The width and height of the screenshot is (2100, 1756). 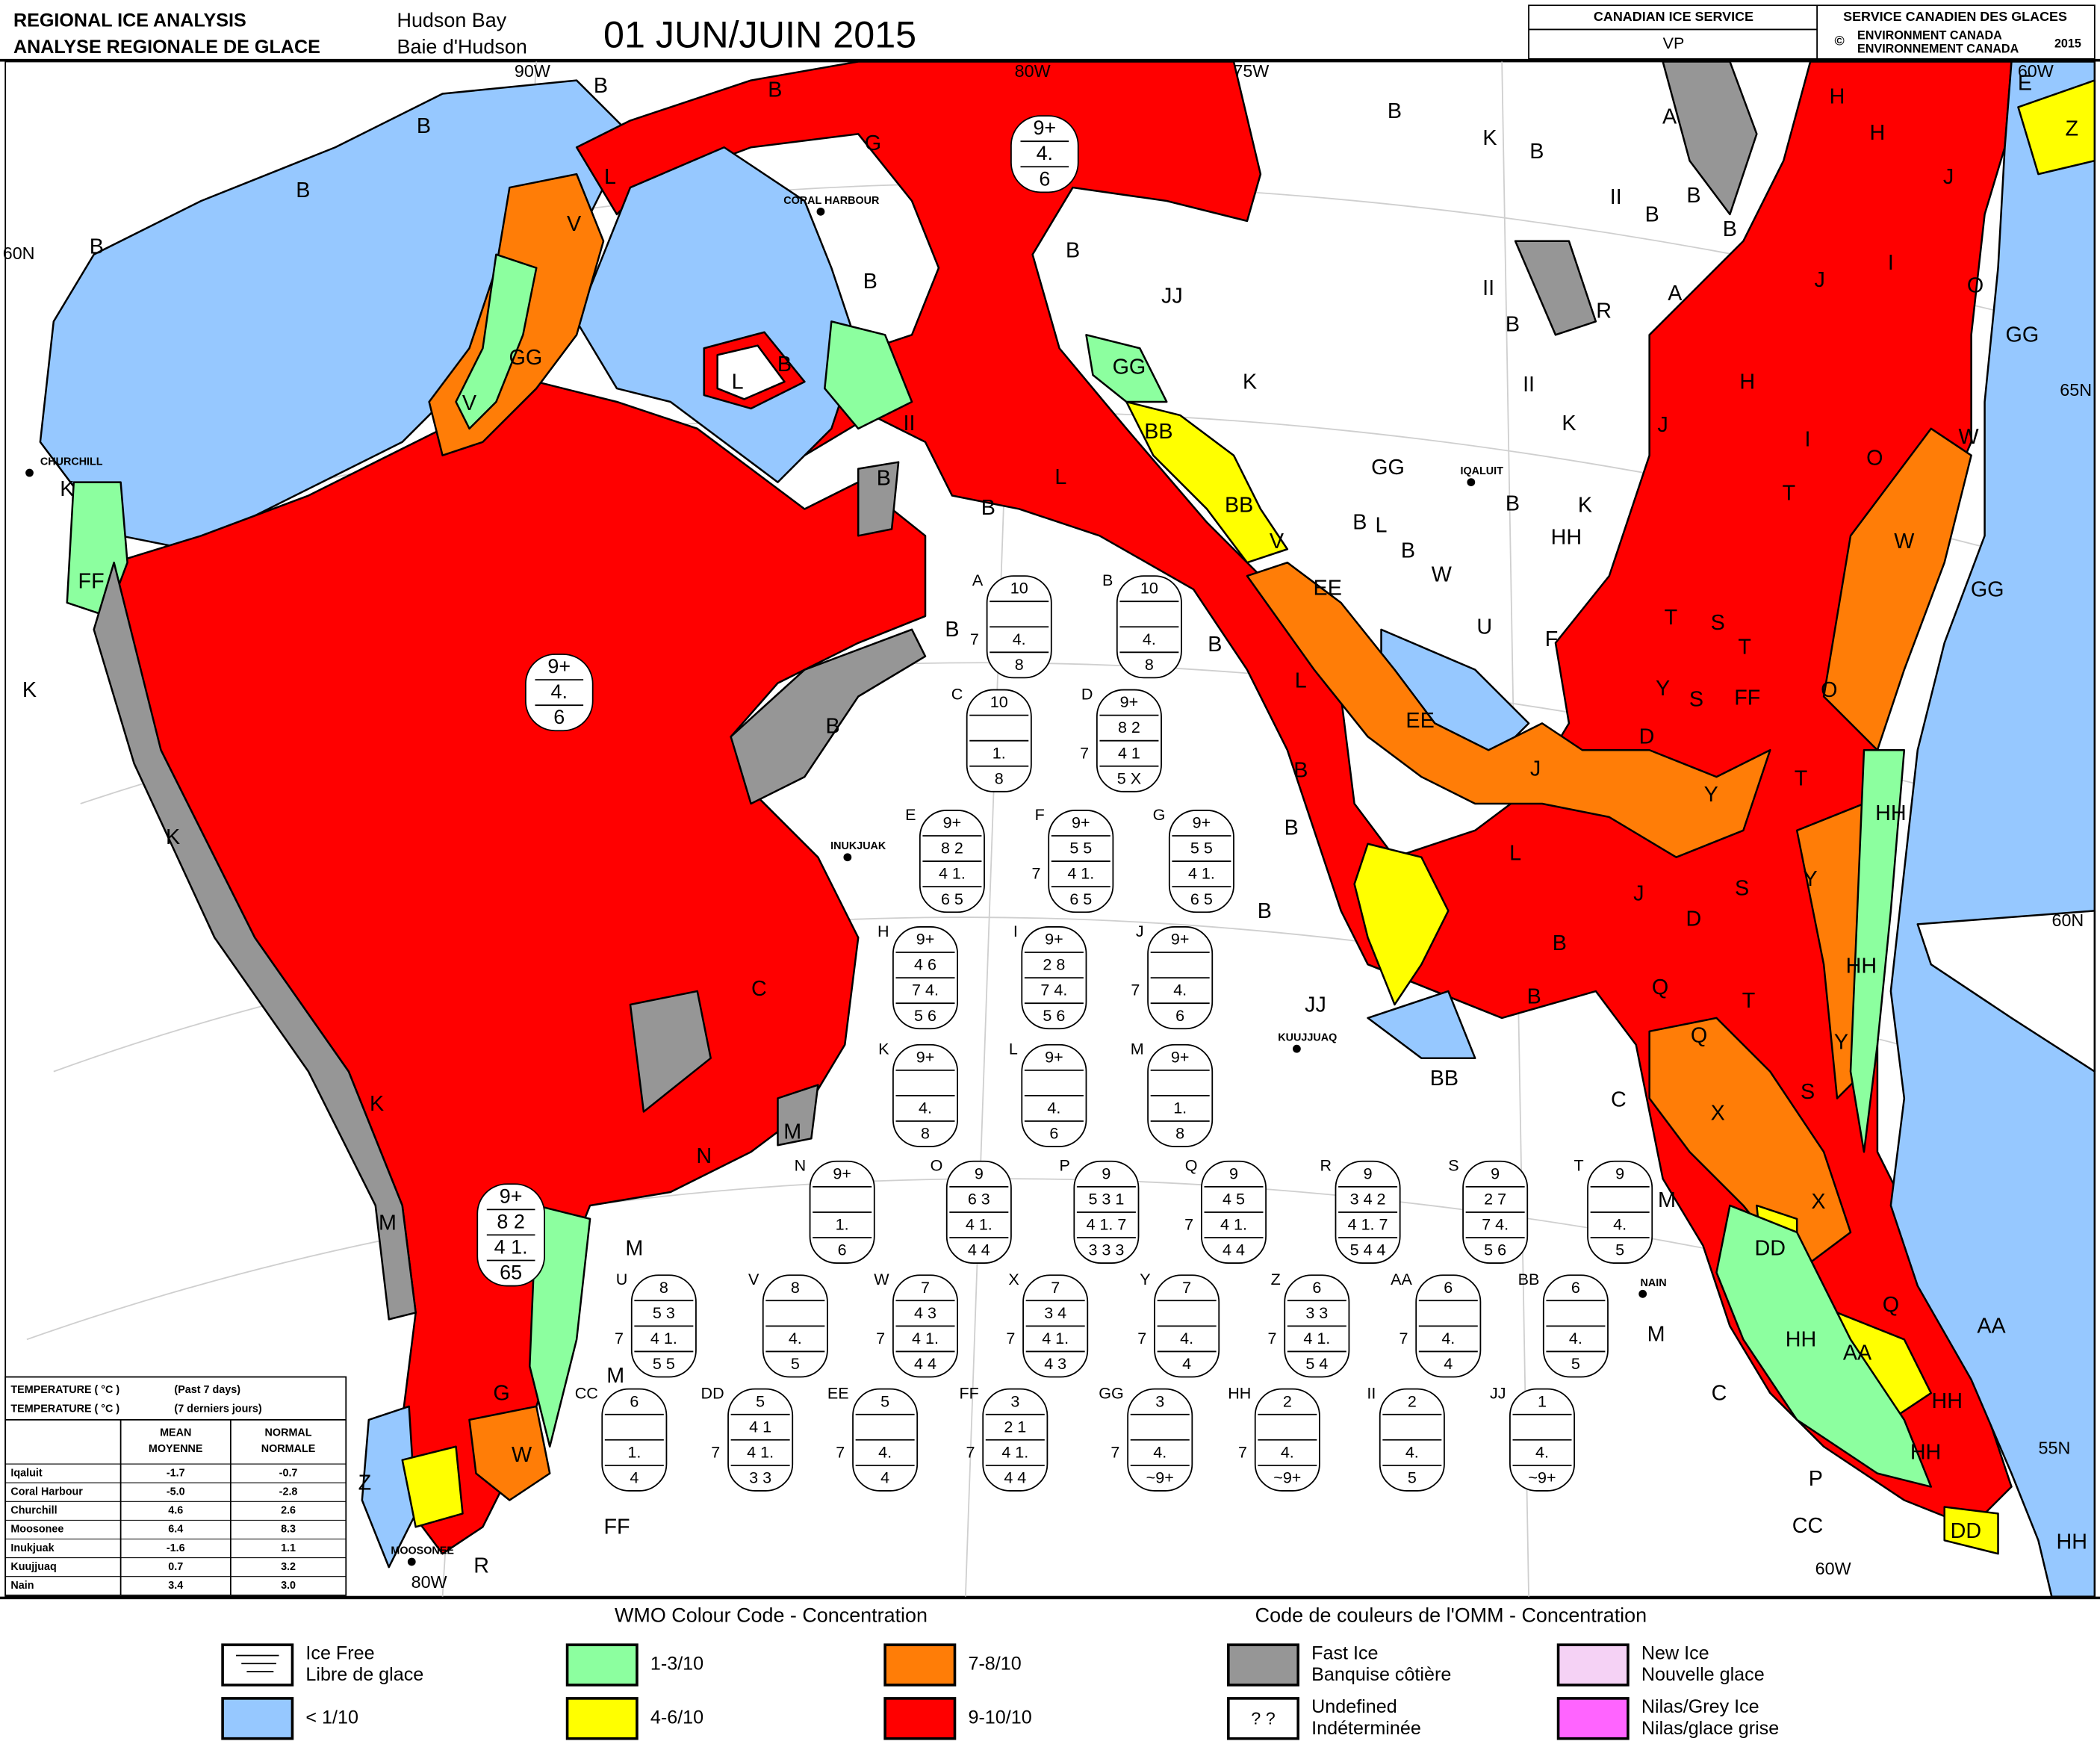 I want to click on fast-ice, so click(x=878, y=499).